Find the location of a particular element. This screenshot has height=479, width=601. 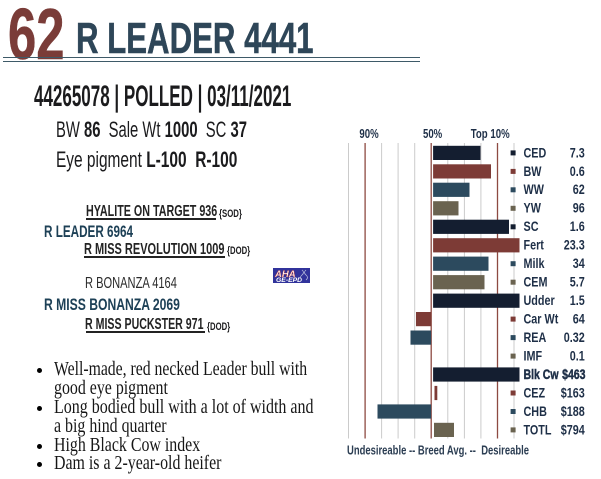

svg-text: 1.6 is located at coordinates (577, 226).